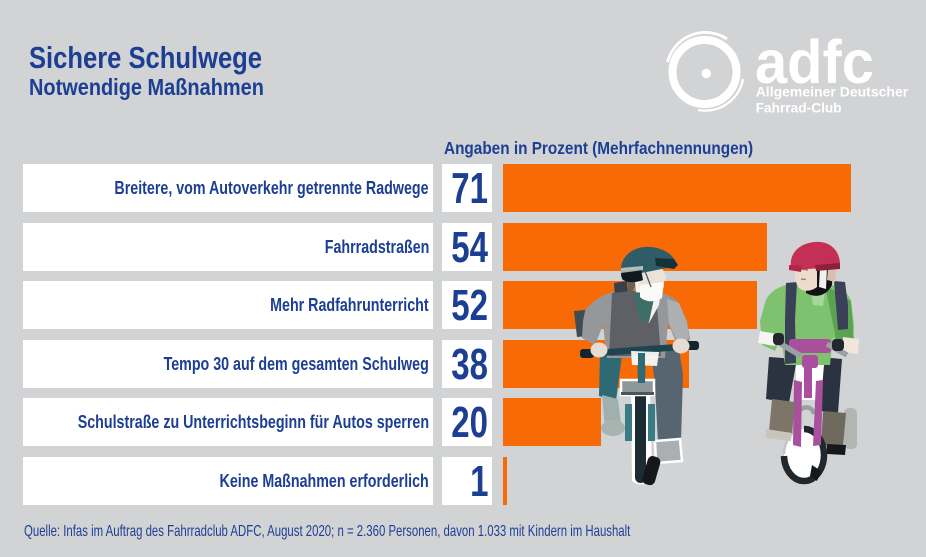 The height and width of the screenshot is (557, 926). What do you see at coordinates (799, 108) in the screenshot?
I see `svg-text: Fahrrad-Club` at bounding box center [799, 108].